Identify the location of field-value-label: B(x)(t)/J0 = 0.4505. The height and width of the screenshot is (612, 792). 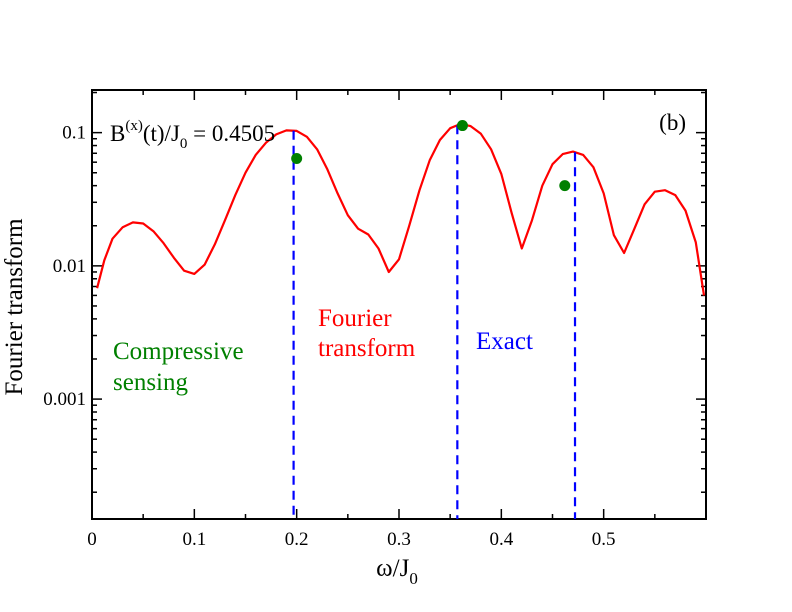
(192, 135).